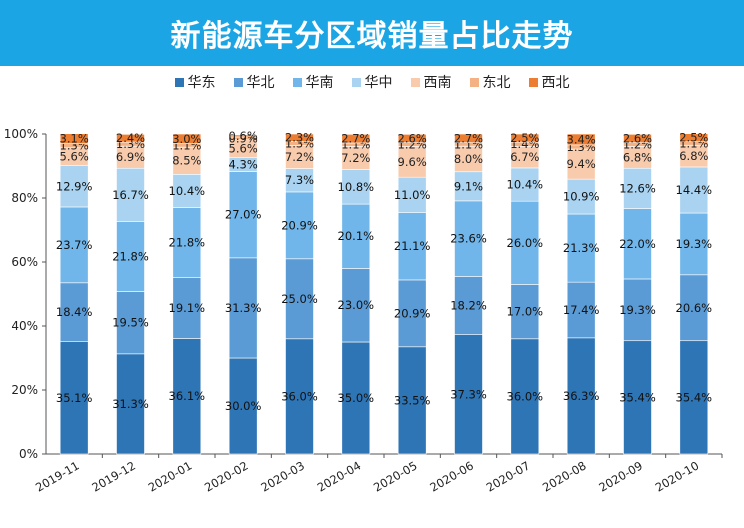  Describe the element at coordinates (525, 396) in the screenshot. I see `data-label: 36.0%` at that location.